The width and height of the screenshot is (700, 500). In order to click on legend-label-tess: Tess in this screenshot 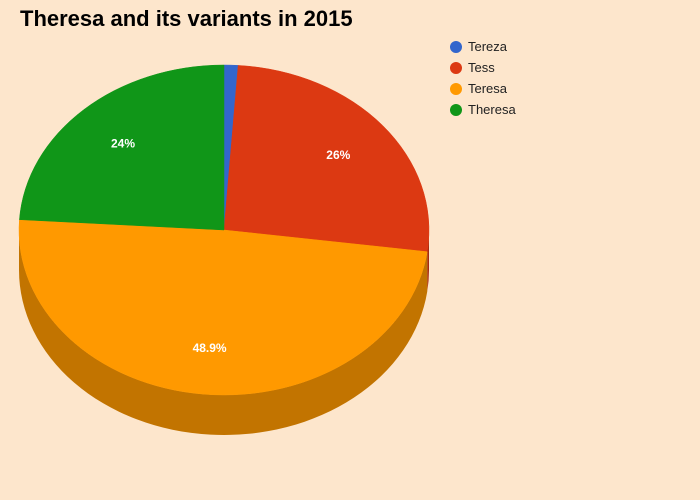, I will do `click(481, 67)`.